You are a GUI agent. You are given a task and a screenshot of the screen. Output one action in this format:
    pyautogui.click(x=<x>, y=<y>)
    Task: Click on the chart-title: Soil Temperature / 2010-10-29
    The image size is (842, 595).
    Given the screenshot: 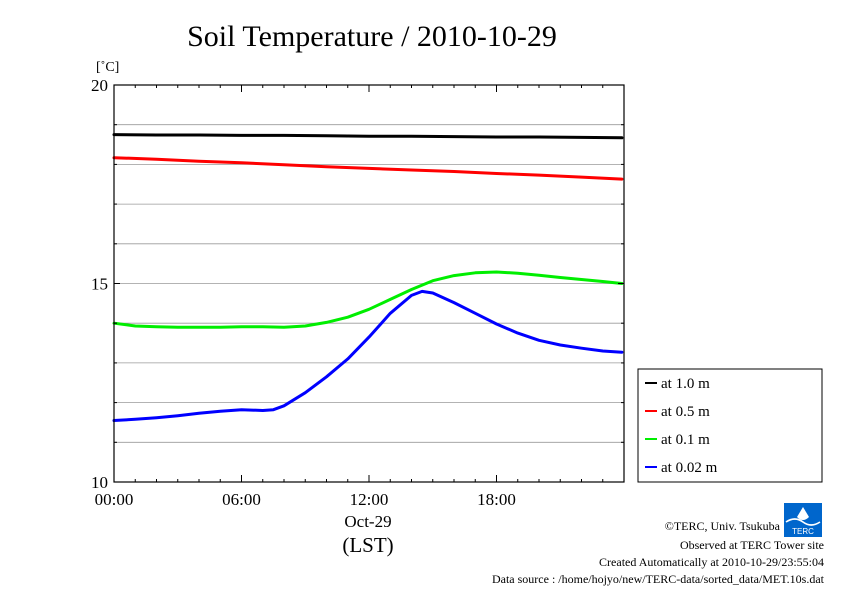 What is the action you would take?
    pyautogui.click(x=372, y=36)
    